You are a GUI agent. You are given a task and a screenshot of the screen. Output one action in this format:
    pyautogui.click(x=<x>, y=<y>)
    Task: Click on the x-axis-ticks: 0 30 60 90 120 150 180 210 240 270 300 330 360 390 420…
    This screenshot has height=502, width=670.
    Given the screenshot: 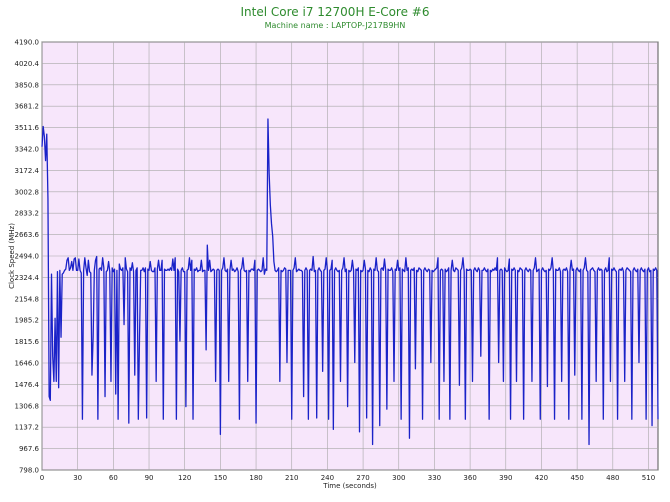 What is the action you would take?
    pyautogui.click(x=347, y=478)
    